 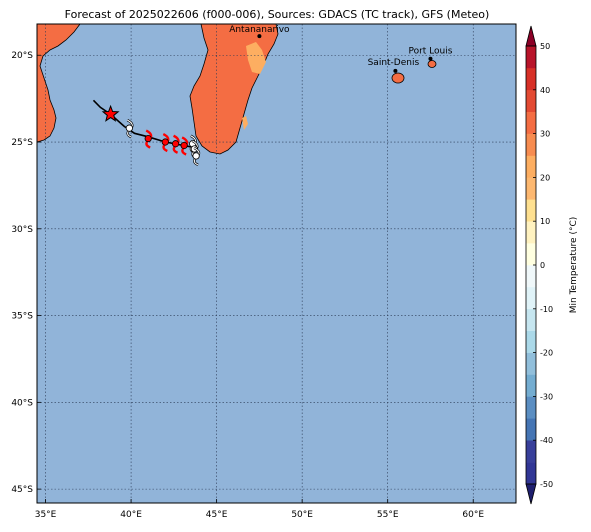 What do you see at coordinates (110, 113) in the screenshot?
I see `storm-position-star-icon` at bounding box center [110, 113].